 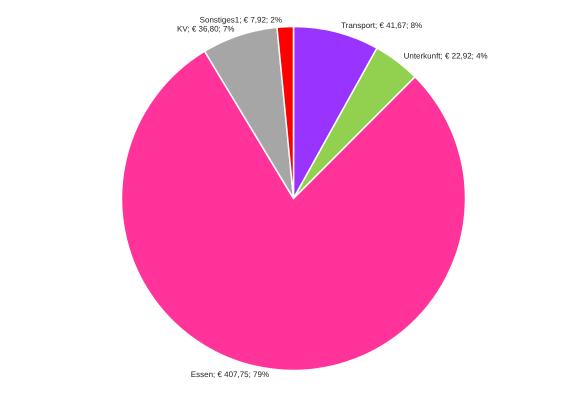 What do you see at coordinates (381, 25) in the screenshot?
I see `slice-label: Transport; € 41,67; 8%` at bounding box center [381, 25].